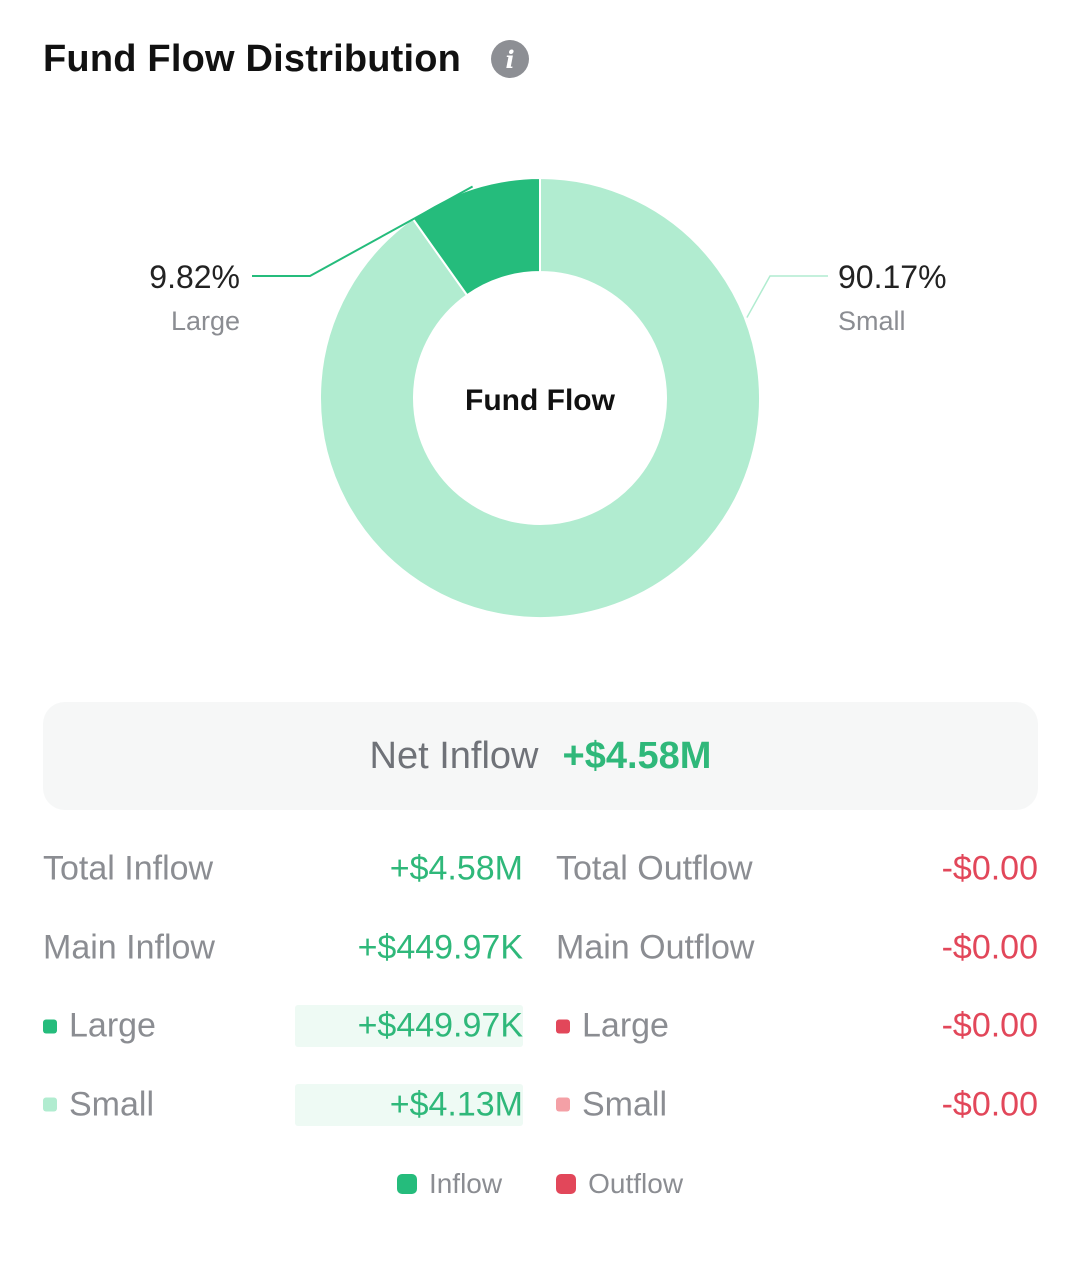  I want to click on main-inflow-value: +$449.97K, so click(440, 947).